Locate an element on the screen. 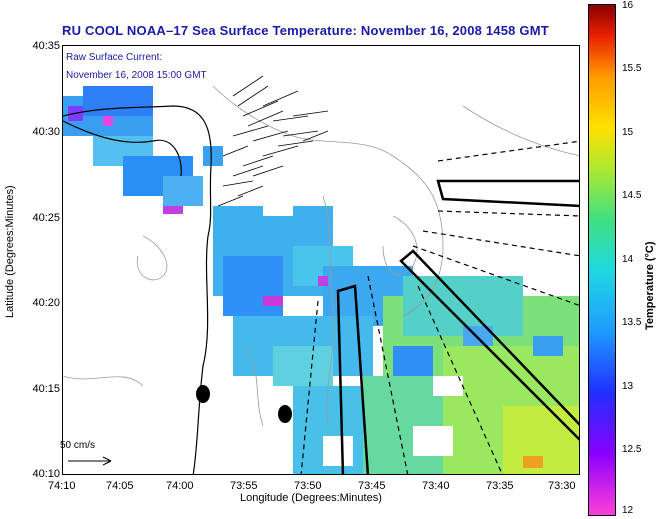 The height and width of the screenshot is (519, 660). xtick-label: 73:40 is located at coordinates (436, 486).